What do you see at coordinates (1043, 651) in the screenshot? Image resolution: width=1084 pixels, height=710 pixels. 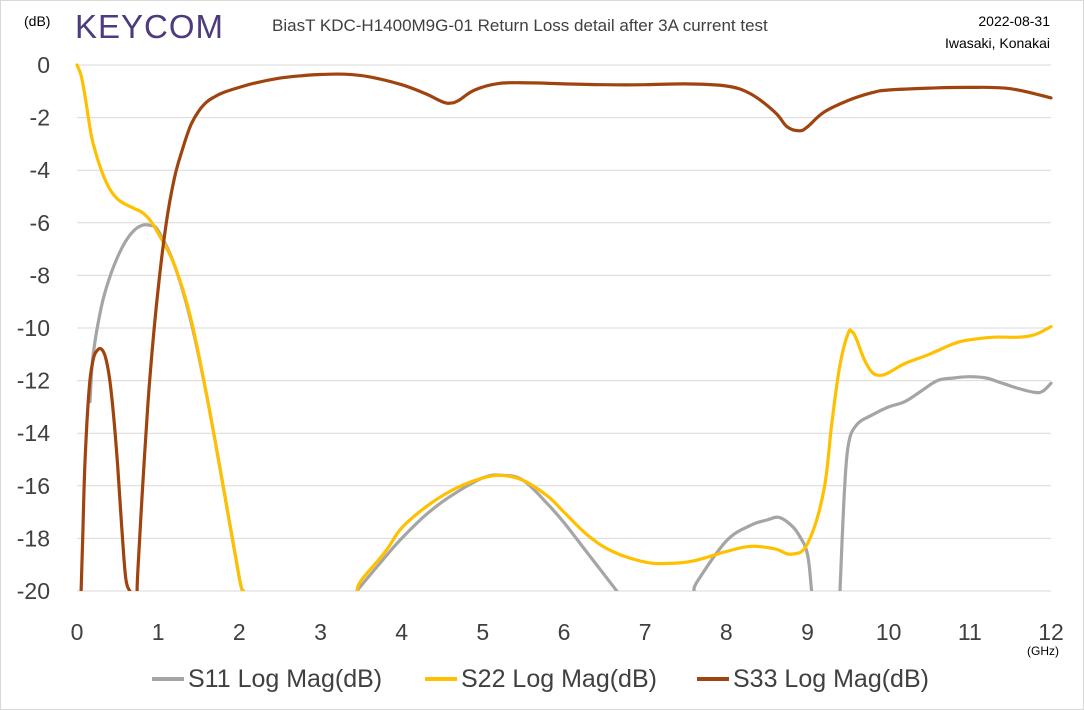 I see `x-axis-unit: (GHz)` at bounding box center [1043, 651].